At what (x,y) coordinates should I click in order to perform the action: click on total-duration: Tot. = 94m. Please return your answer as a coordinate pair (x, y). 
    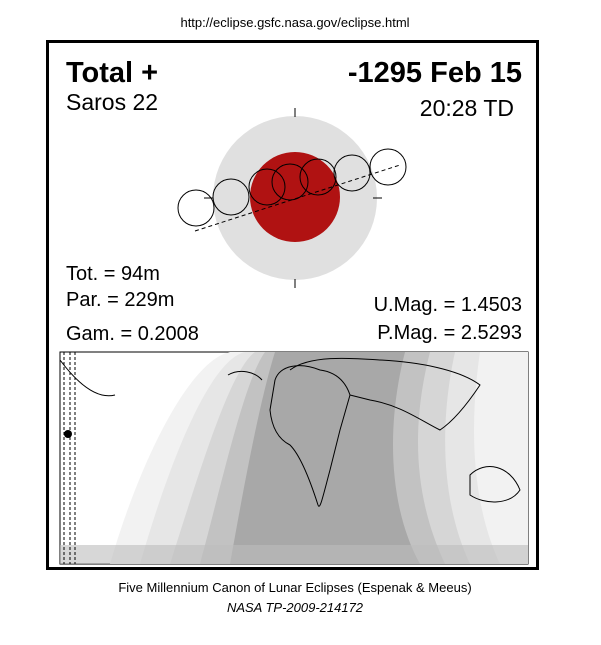
    Looking at the image, I should click on (113, 274).